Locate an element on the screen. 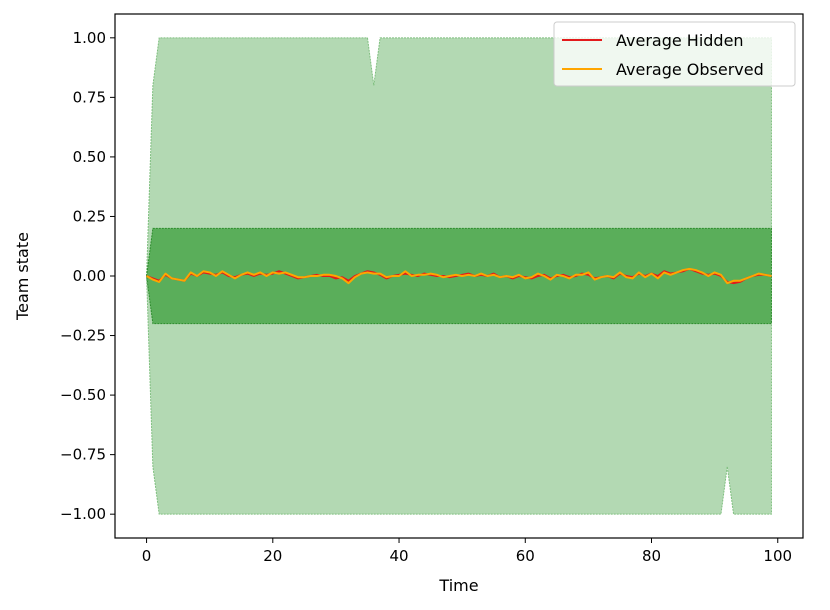 This screenshot has height=610, width=830. legend: Average Hidden Average Observed is located at coordinates (674, 54).